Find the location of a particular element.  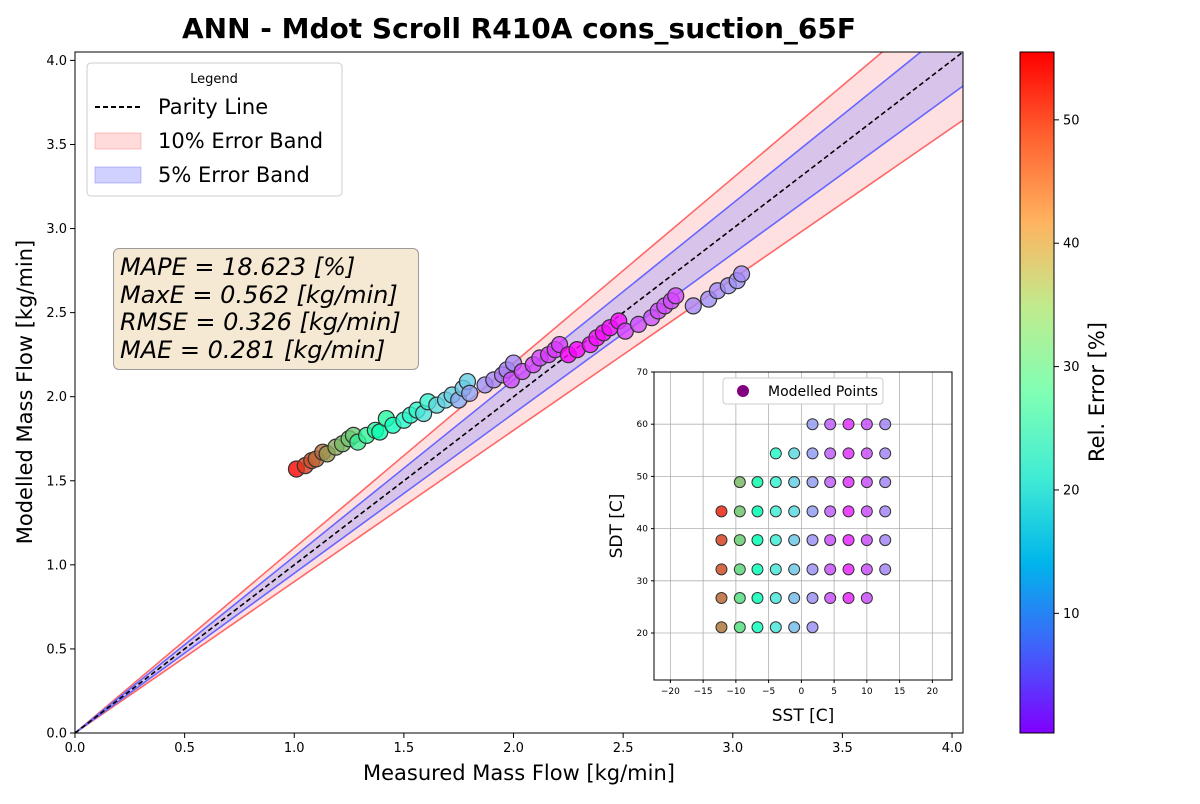

x-tick-label: 2.0 is located at coordinates (513, 748).